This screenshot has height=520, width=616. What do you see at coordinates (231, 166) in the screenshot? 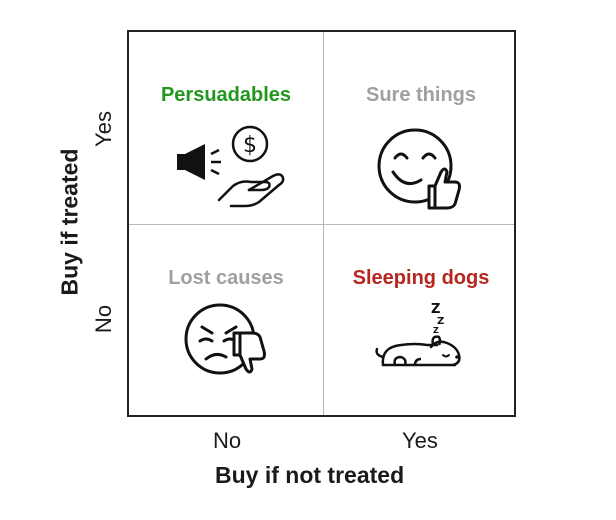
I see `megaphone-coin-hand-icon: $` at bounding box center [231, 166].